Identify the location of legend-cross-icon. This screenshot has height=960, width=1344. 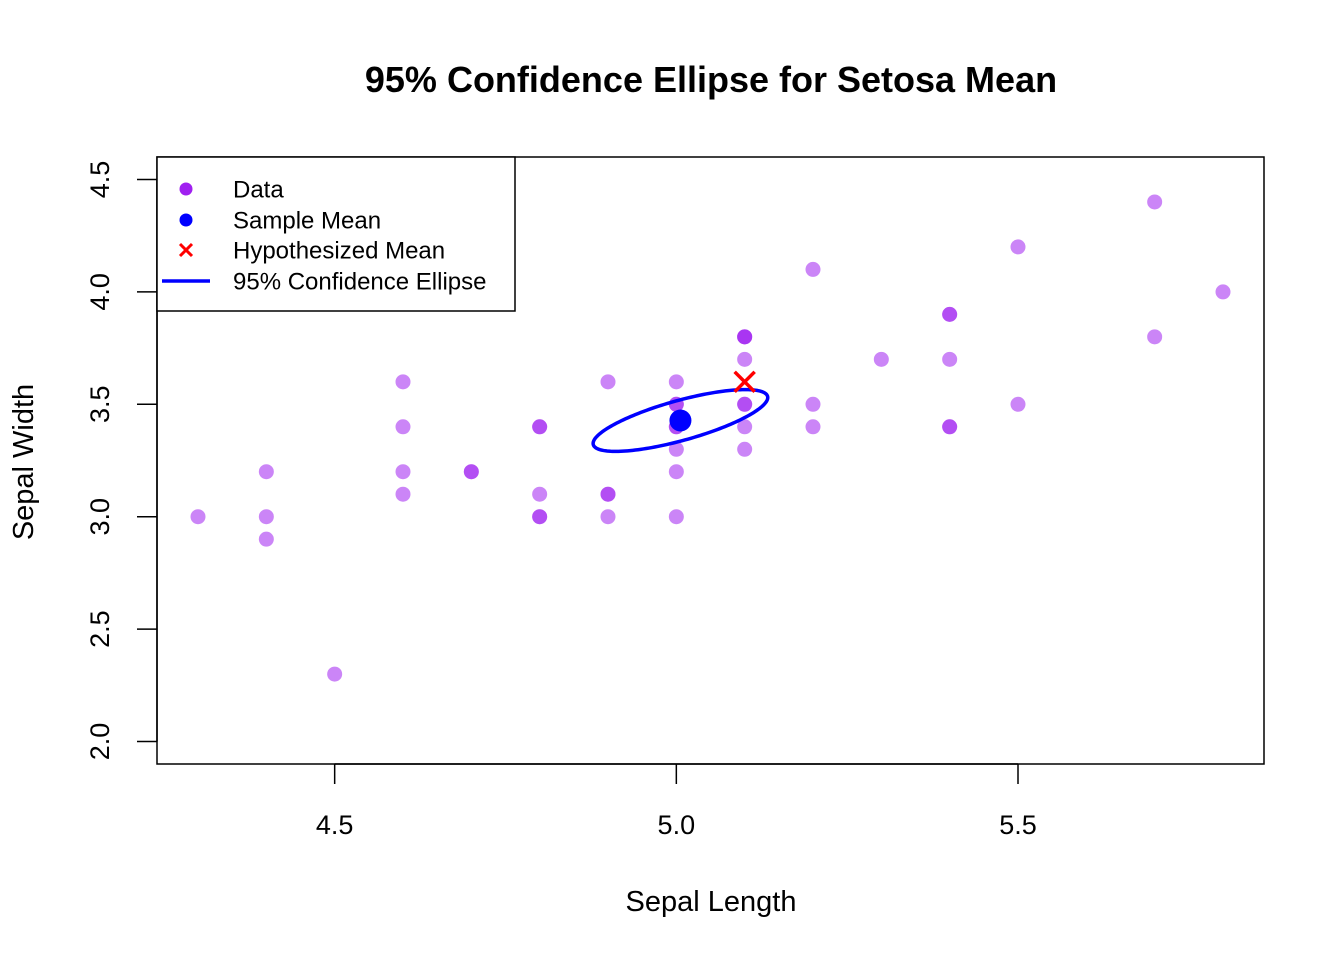
(186, 250).